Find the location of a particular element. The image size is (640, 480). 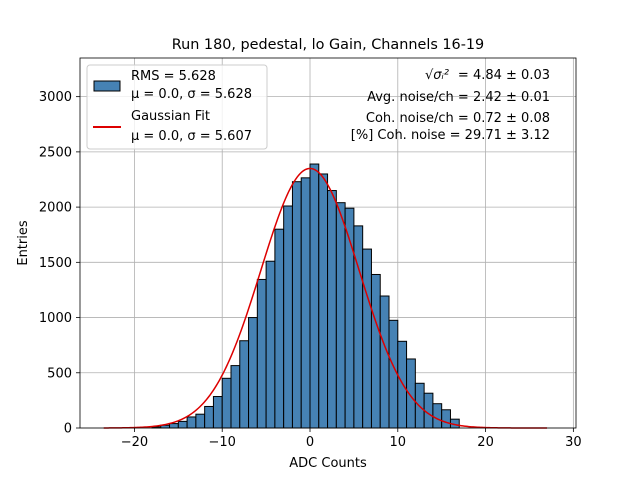

y-tick-label: 2000 is located at coordinates (55, 208).